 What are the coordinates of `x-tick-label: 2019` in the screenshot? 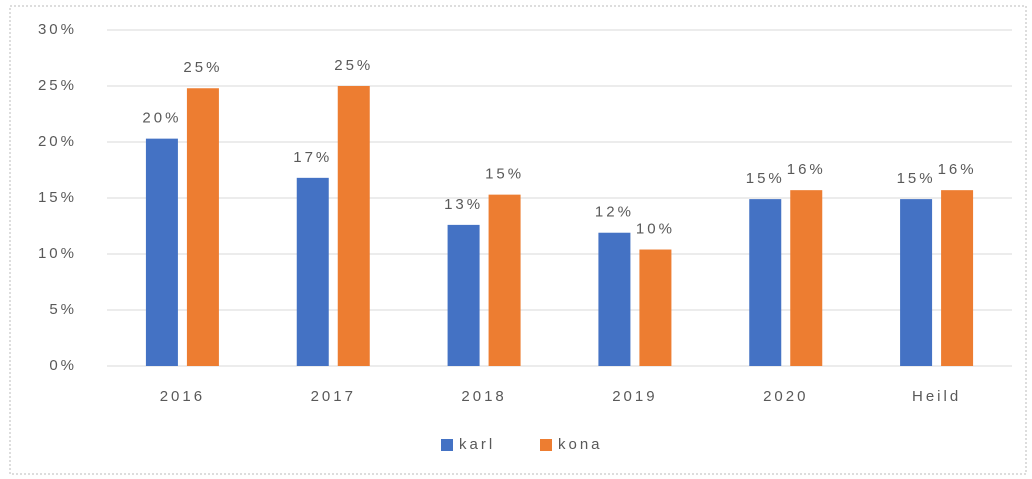 It's located at (634, 396).